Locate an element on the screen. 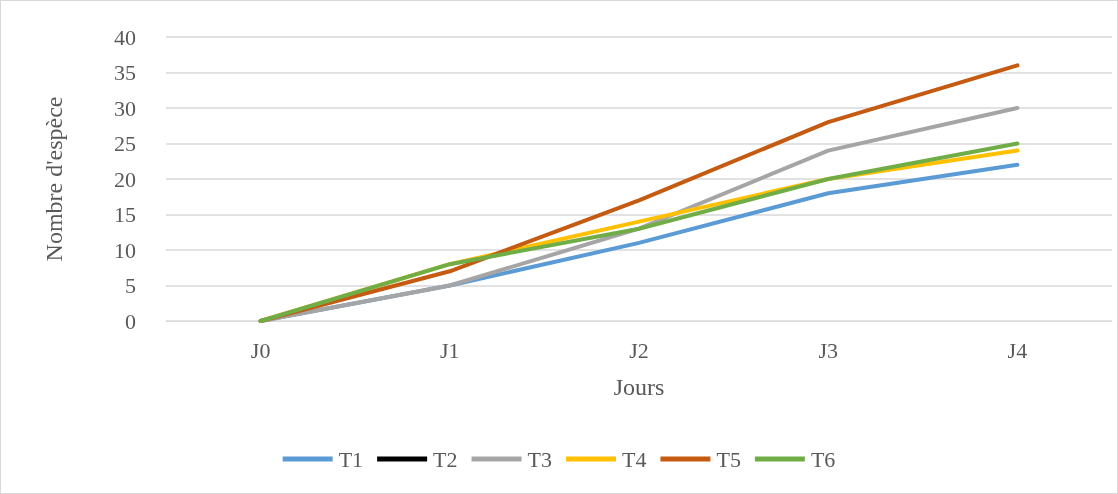 The width and height of the screenshot is (1118, 494). legend-label: T1 is located at coordinates (351, 459).